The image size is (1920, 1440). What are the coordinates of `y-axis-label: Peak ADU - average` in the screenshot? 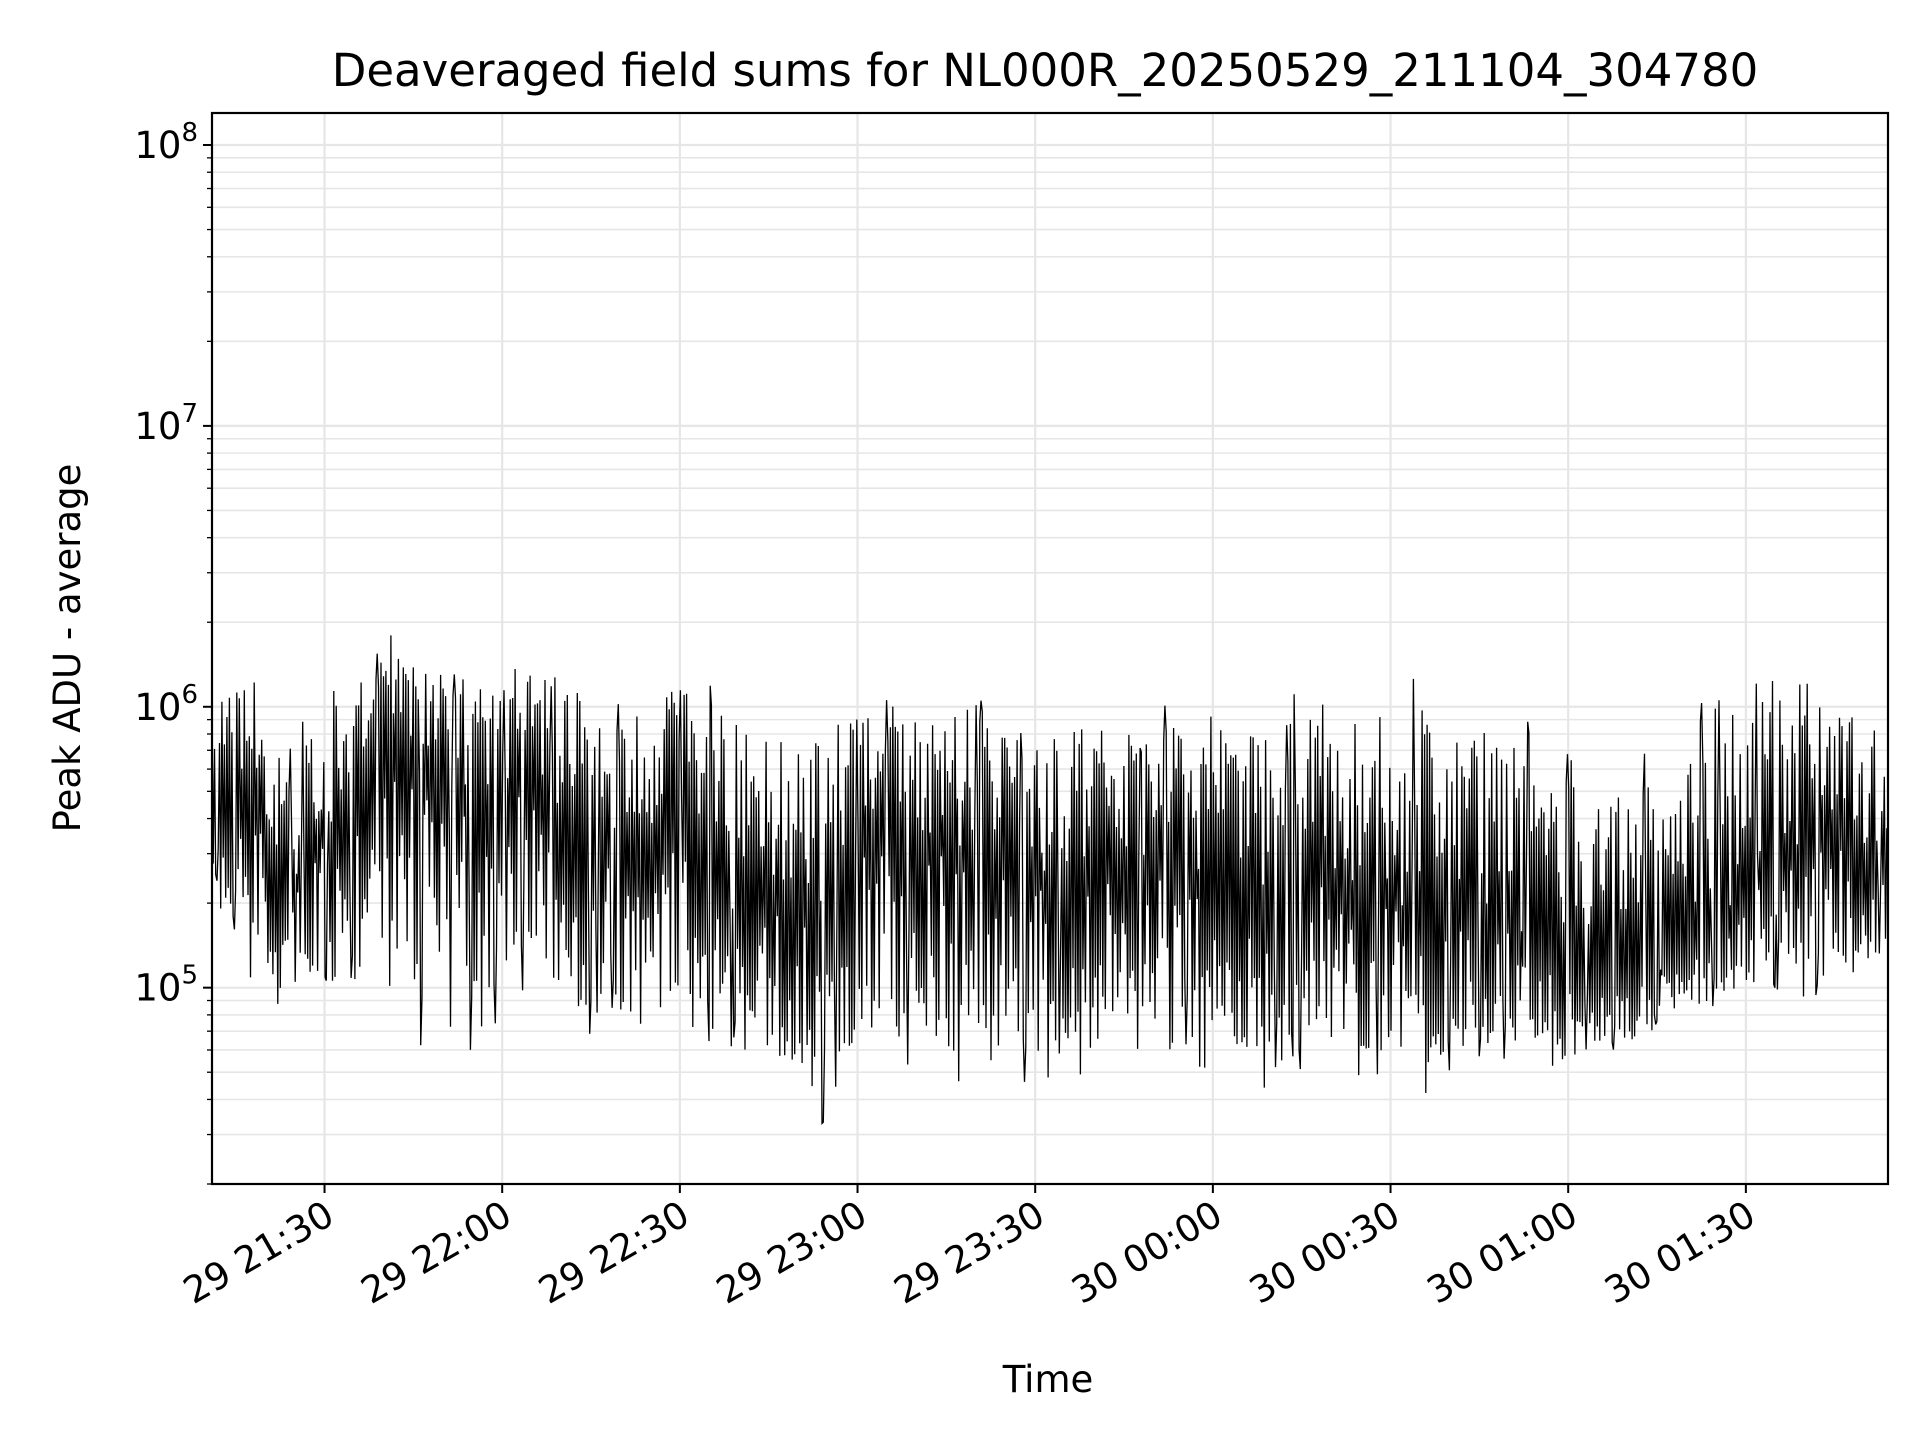 It's located at (67, 648).